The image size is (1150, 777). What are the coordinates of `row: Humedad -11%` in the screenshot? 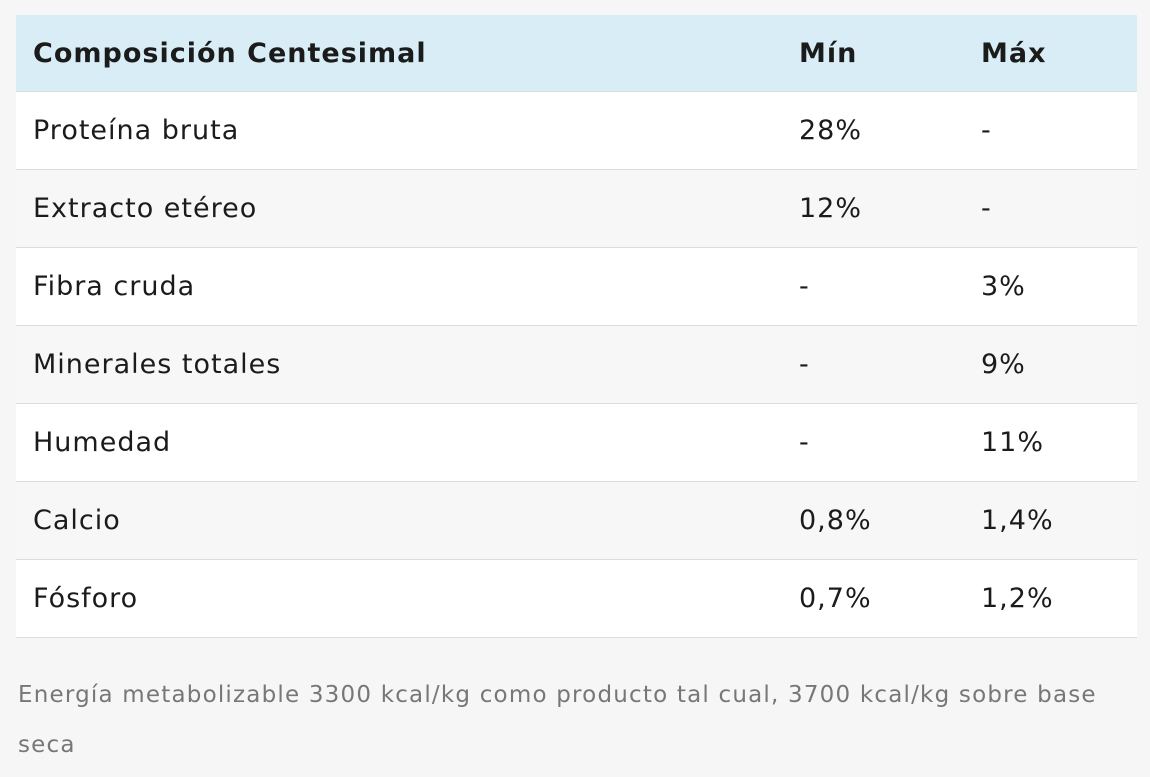 It's located at (576, 442).